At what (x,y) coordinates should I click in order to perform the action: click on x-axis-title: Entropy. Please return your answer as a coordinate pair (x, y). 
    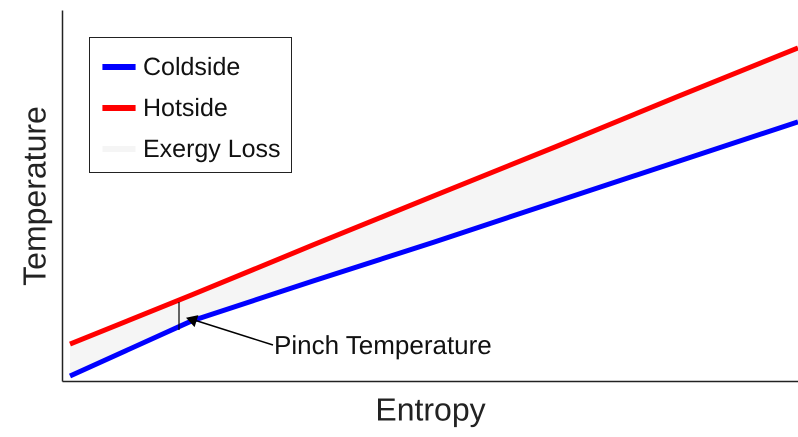
    Looking at the image, I should click on (430, 410).